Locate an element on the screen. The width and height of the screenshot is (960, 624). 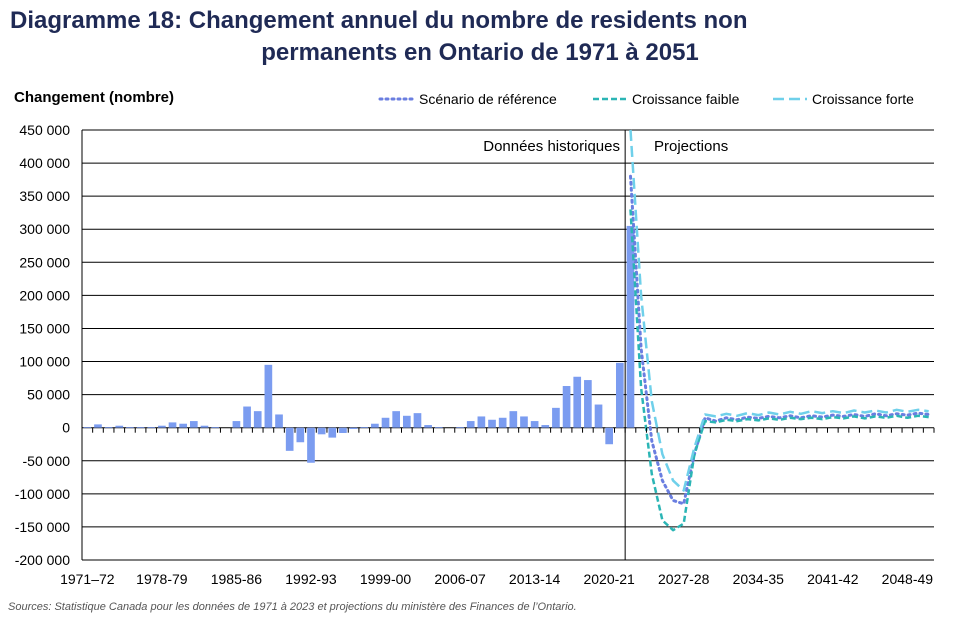
bar-2010 is located at coordinates (502, 422).